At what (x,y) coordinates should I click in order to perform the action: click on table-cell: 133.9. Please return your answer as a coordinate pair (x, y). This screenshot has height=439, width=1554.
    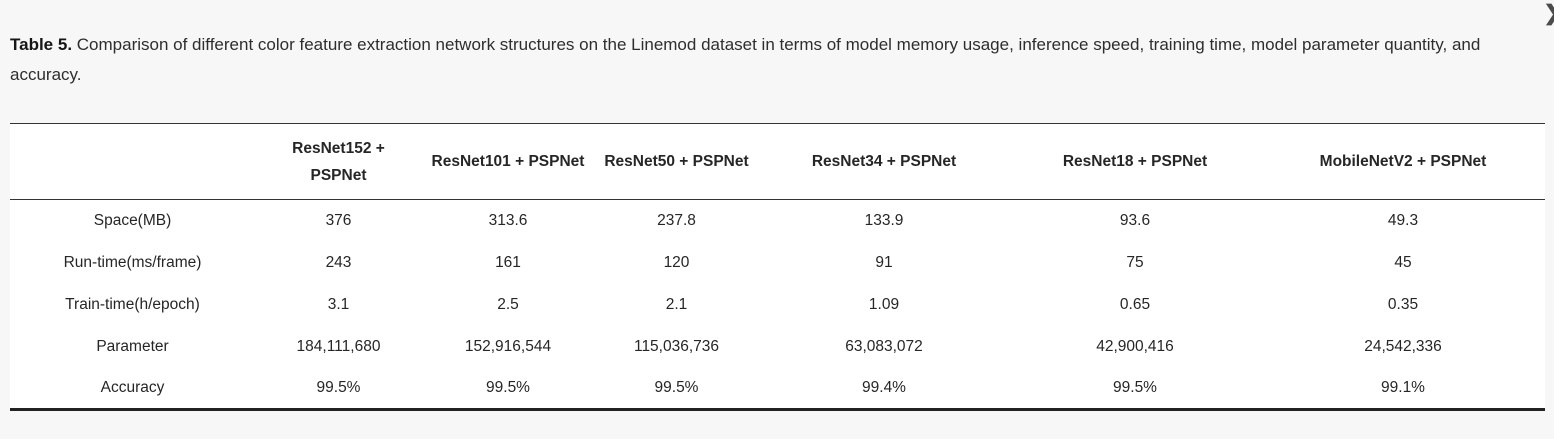
    Looking at the image, I should click on (884, 220).